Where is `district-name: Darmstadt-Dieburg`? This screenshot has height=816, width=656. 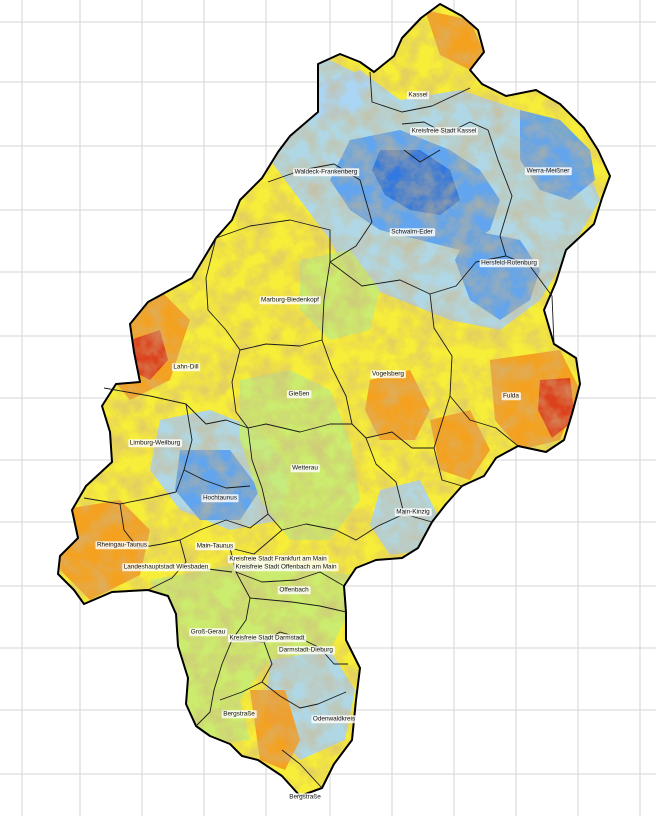
district-name: Darmstadt-Dieburg is located at coordinates (306, 650).